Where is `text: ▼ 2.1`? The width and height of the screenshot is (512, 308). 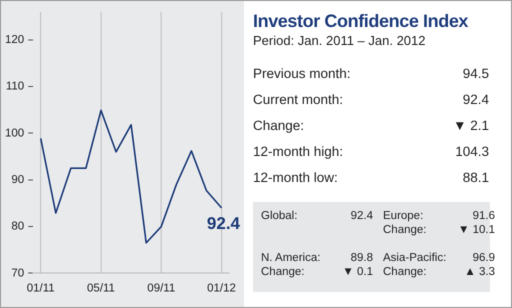 text: ▼ 2.1 is located at coordinates (471, 125).